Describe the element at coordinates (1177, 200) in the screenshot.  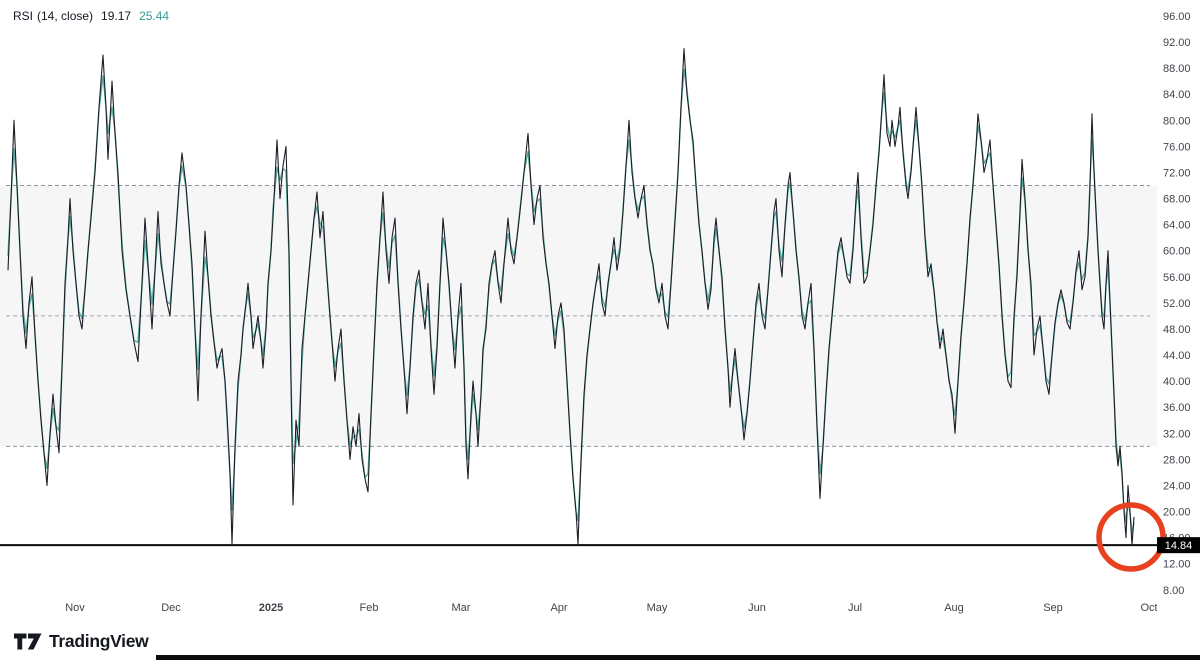
I see `y-tick-label: 68.00` at that location.